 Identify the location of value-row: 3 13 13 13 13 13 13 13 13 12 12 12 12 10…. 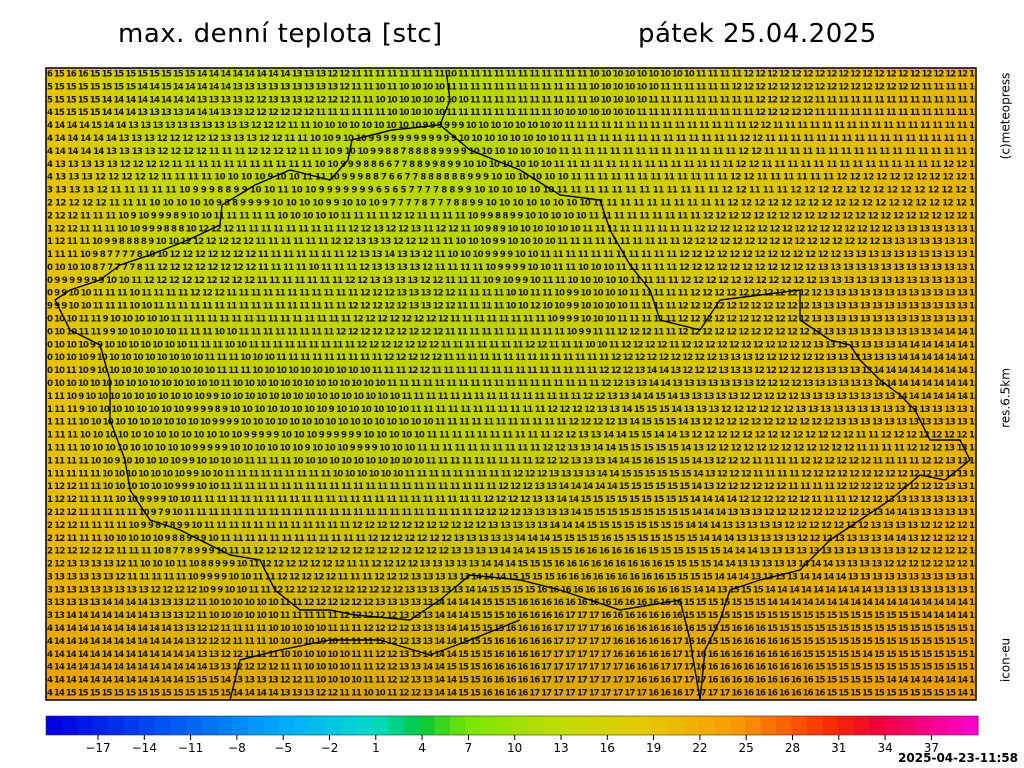
(511, 590).